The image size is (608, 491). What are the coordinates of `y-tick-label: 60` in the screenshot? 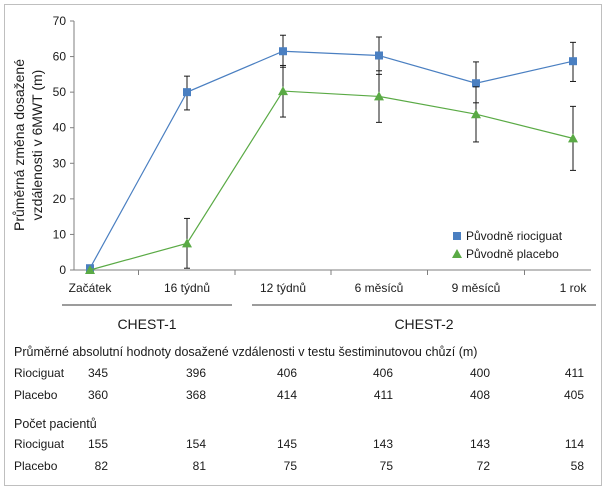 It's located at (60, 57).